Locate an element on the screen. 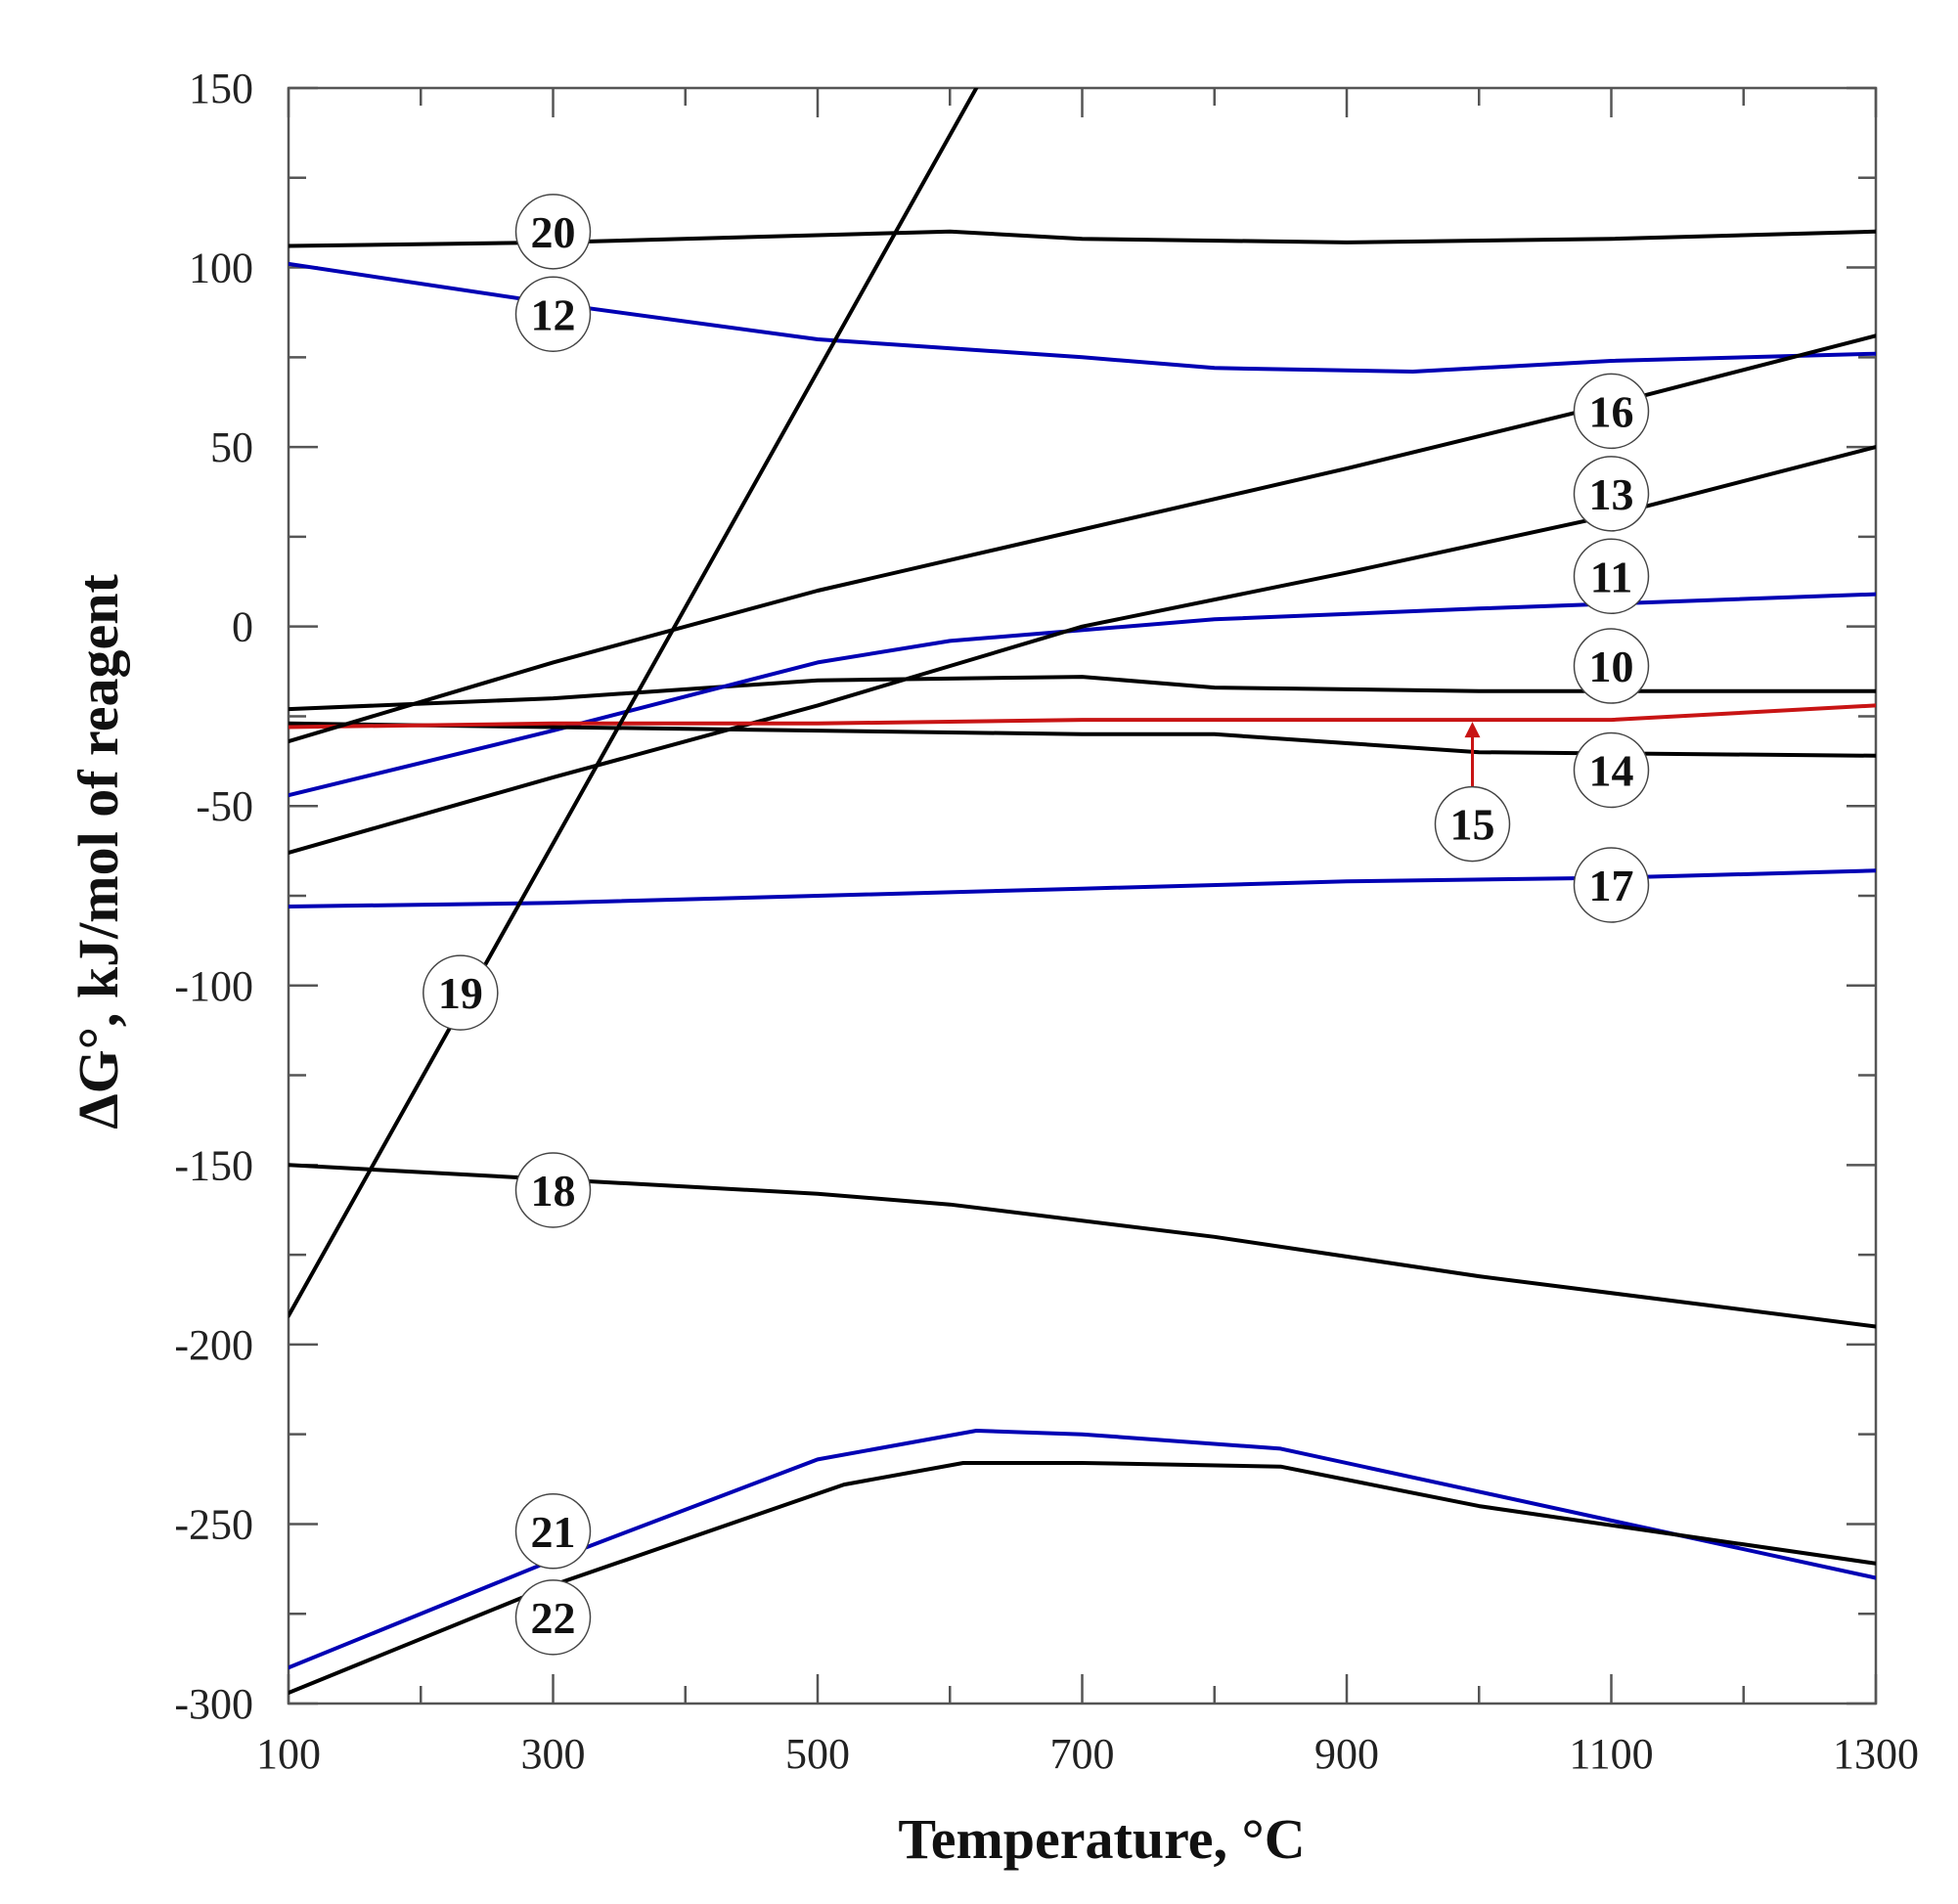 This screenshot has height=1904, width=1958. x-tick-label: 1100 is located at coordinates (1611, 1754).